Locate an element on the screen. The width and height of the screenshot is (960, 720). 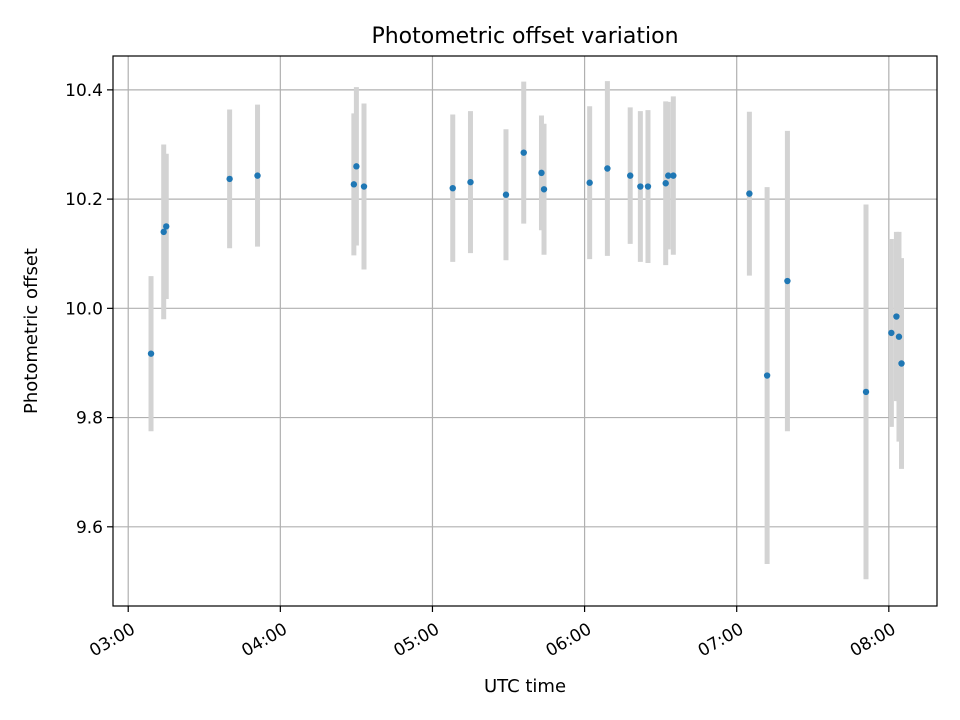
y-tick-label: 10.0 is located at coordinates (84, 309).